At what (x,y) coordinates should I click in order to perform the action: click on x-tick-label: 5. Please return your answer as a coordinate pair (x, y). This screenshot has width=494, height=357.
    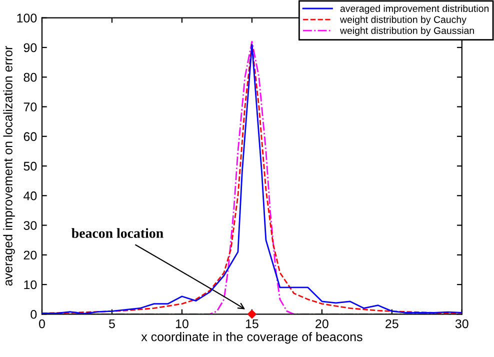
    Looking at the image, I should click on (112, 323).